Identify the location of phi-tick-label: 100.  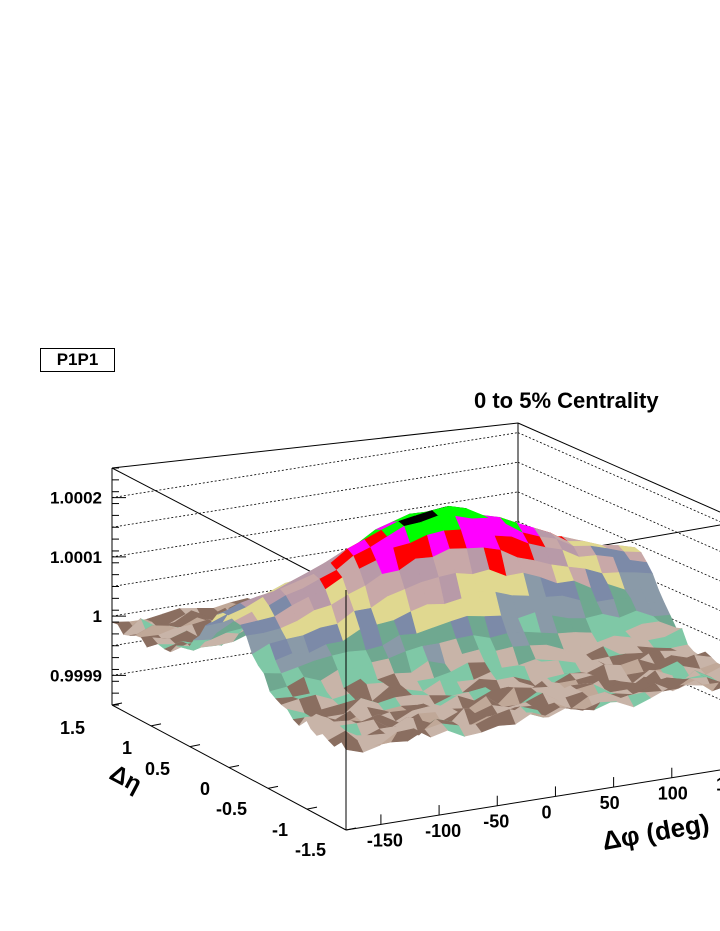
(673, 794).